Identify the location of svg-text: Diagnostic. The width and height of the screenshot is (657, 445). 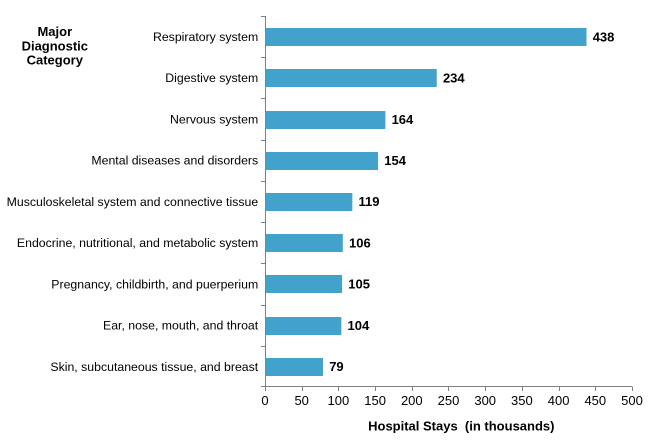
(55, 45).